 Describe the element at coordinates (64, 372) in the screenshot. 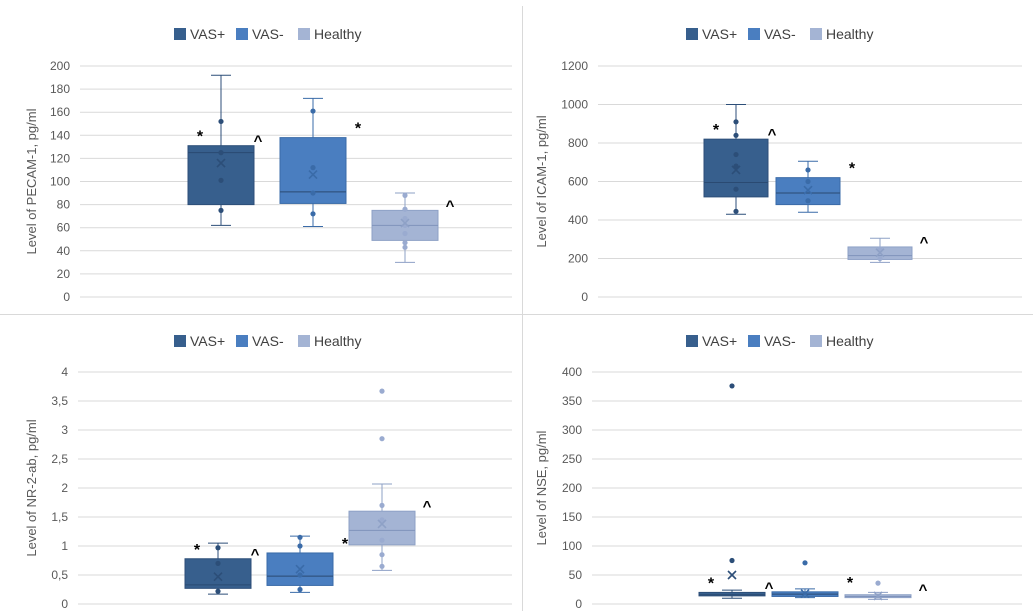

I see `y-tick-label: 4` at that location.